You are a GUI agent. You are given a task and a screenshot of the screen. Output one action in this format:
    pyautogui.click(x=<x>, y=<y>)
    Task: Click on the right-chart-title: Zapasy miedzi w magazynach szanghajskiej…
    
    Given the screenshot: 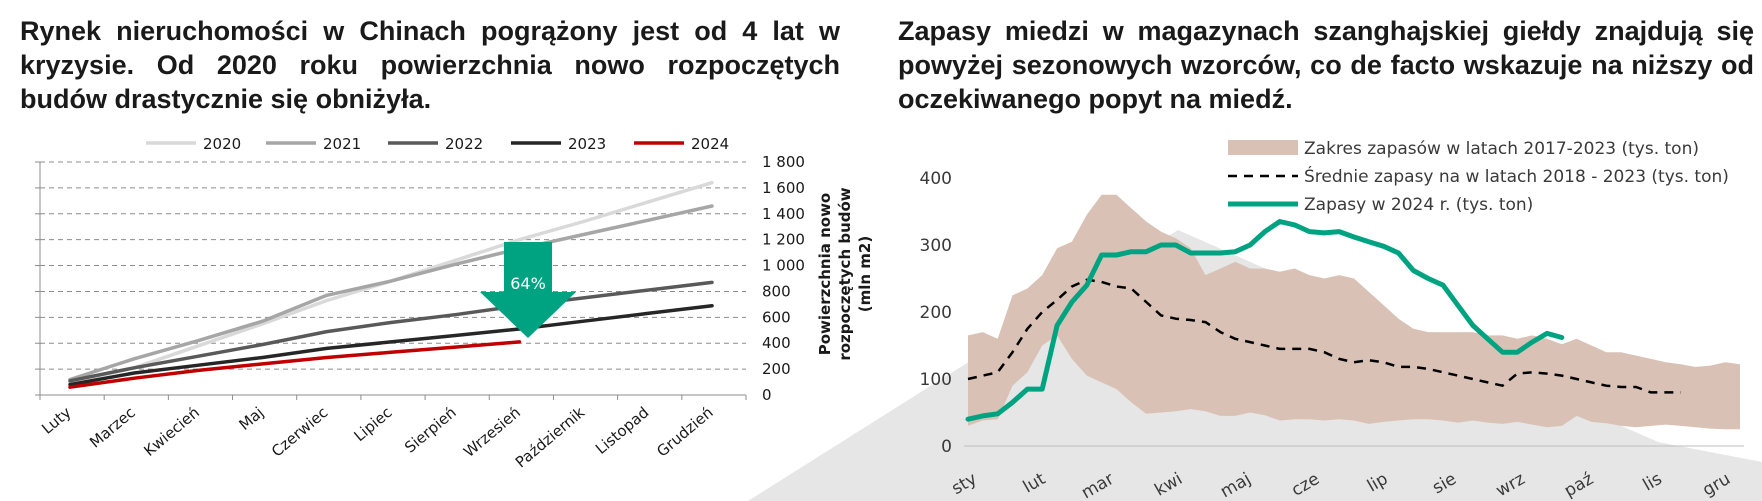 What is the action you would take?
    pyautogui.click(x=1326, y=65)
    